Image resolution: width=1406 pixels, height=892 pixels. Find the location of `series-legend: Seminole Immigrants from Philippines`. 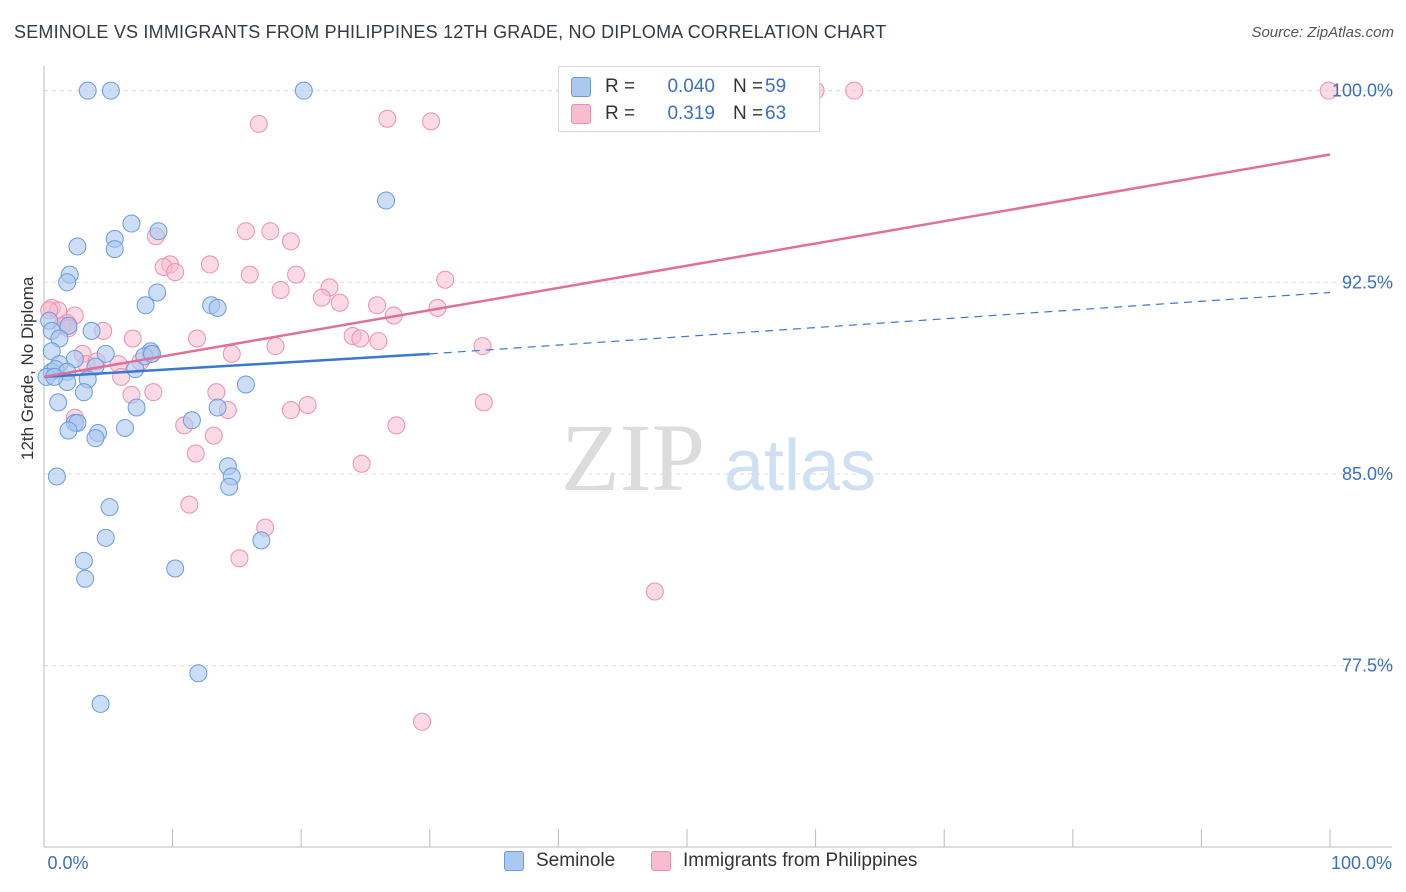

series-legend: Seminole Immigrants from Philippines is located at coordinates (703, 865).